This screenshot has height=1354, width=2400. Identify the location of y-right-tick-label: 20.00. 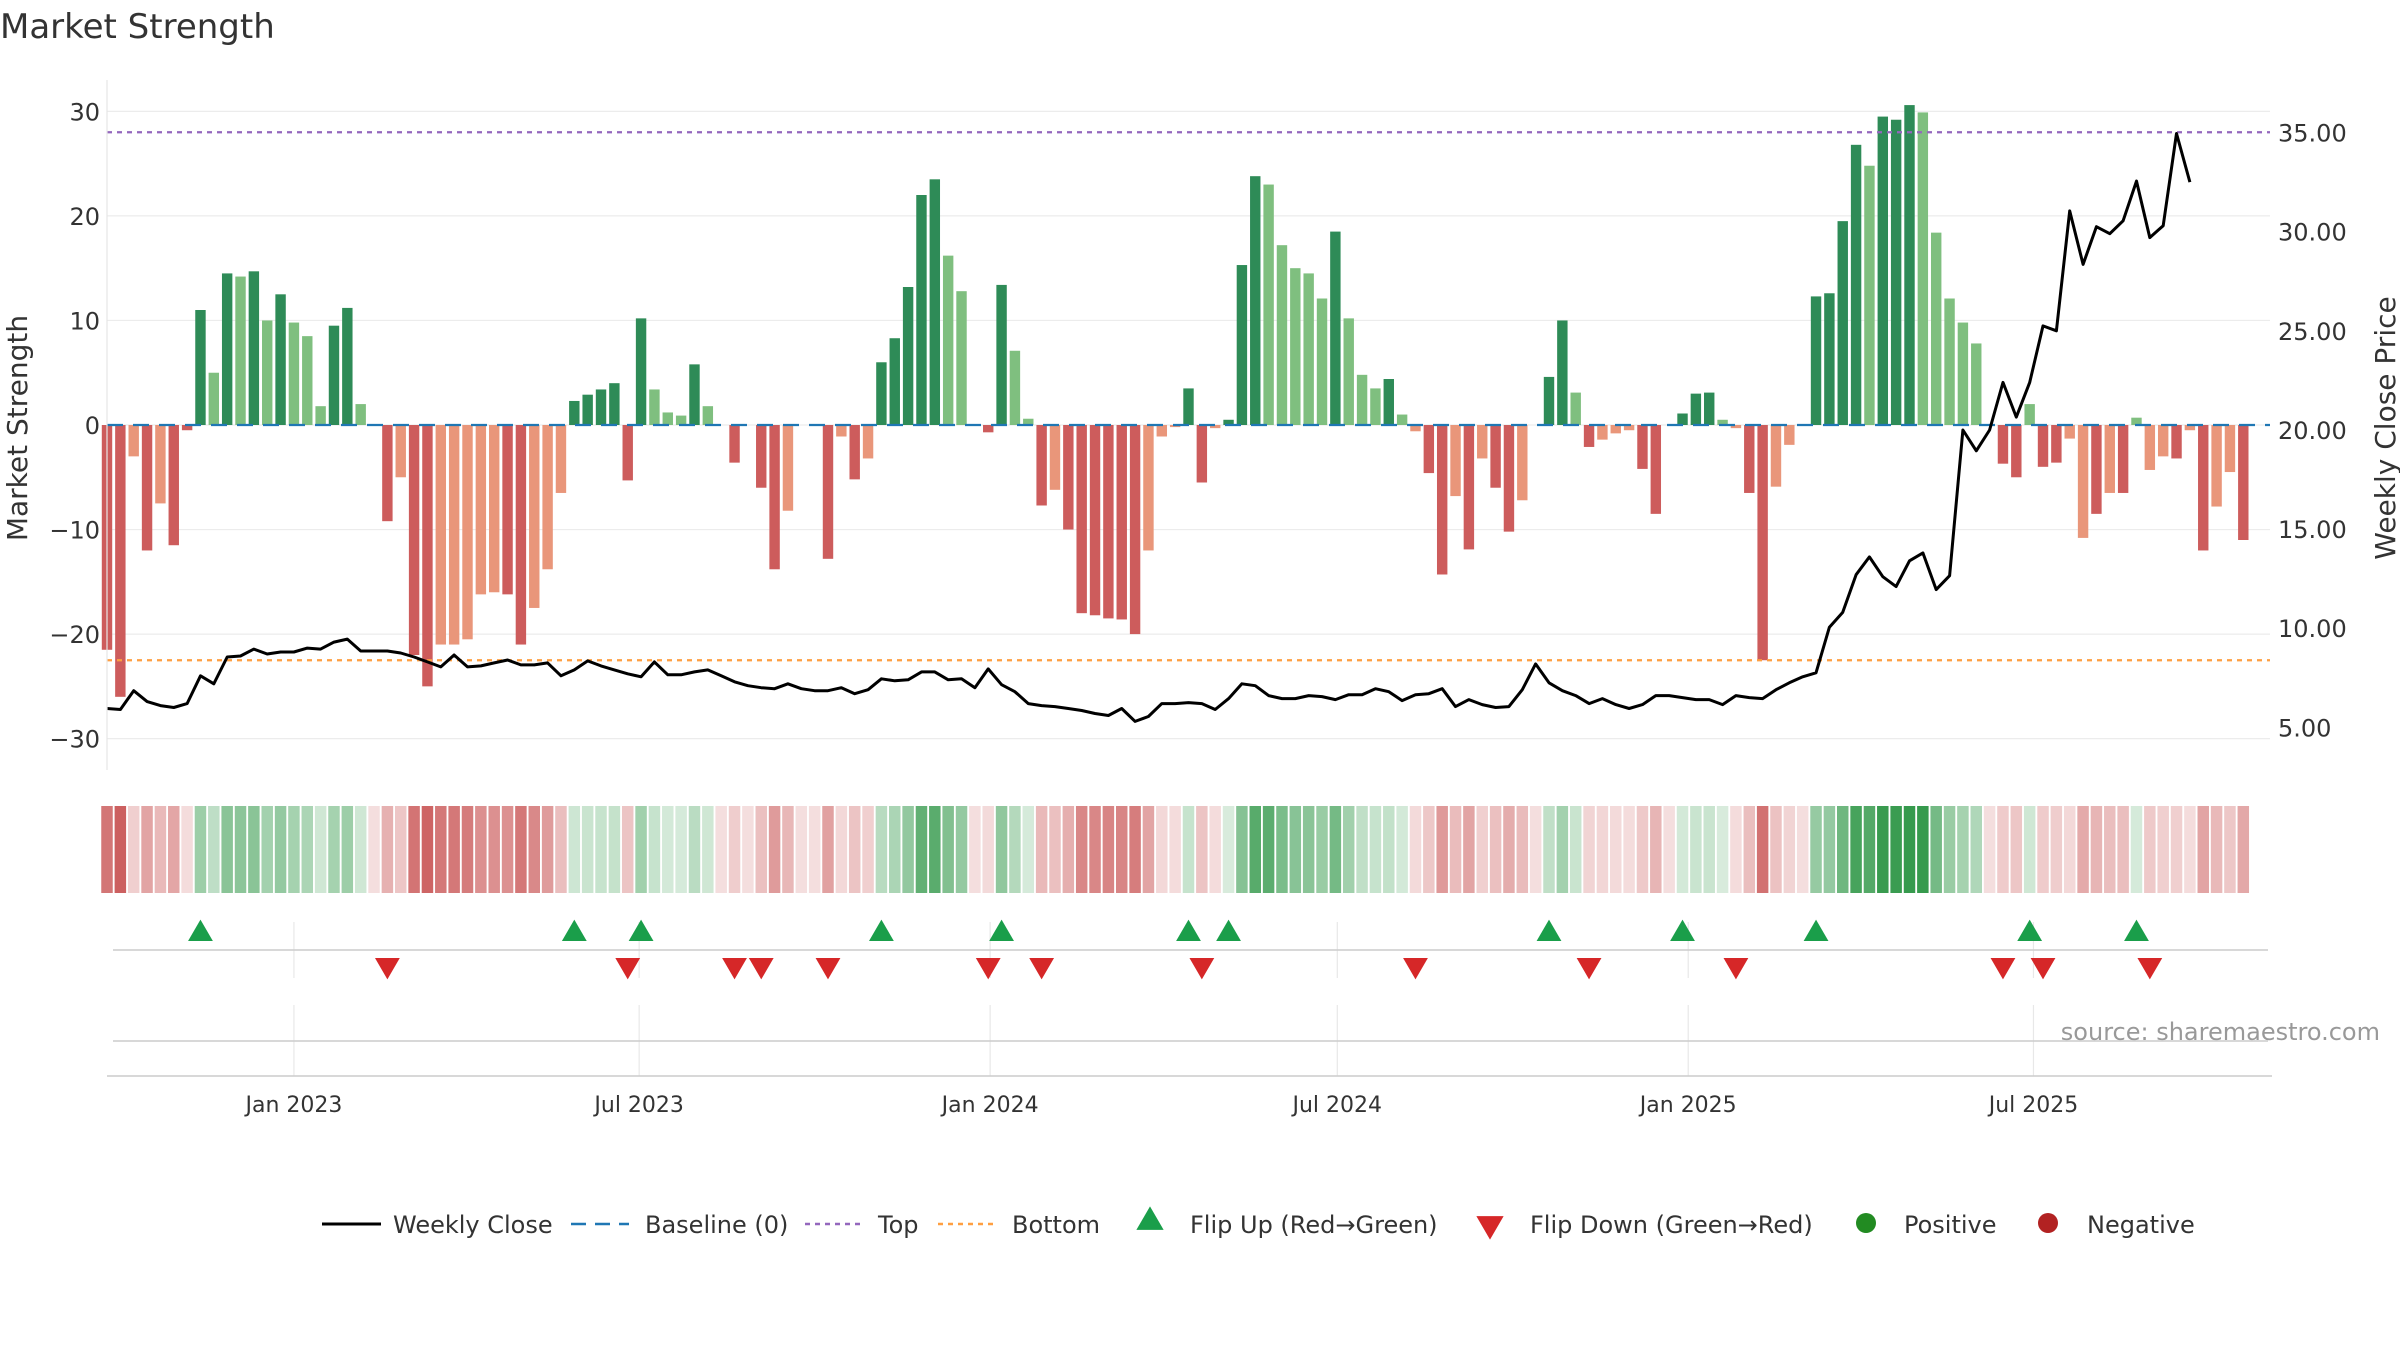
(2312, 431).